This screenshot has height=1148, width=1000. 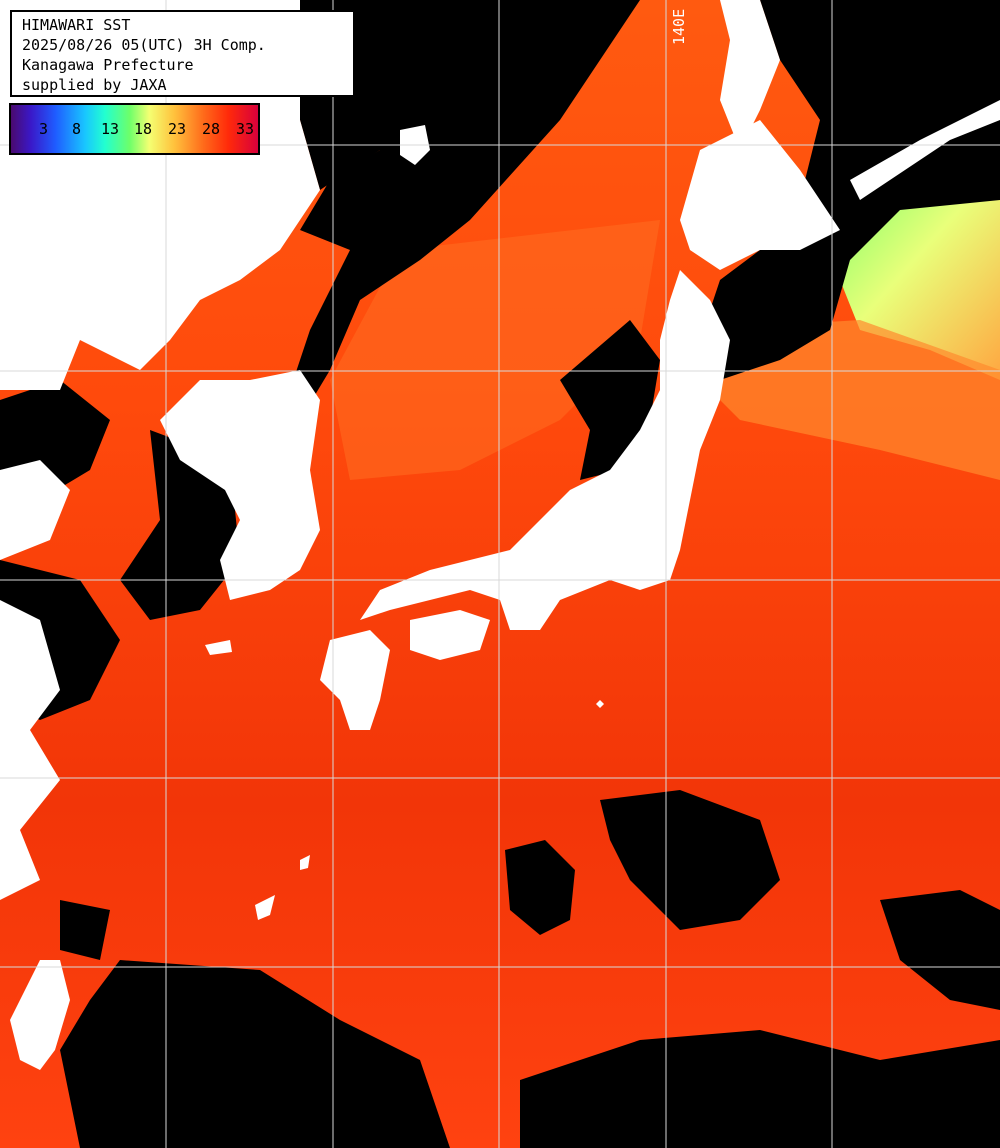 What do you see at coordinates (85, 930) in the screenshot?
I see `cloud-taiwan-east` at bounding box center [85, 930].